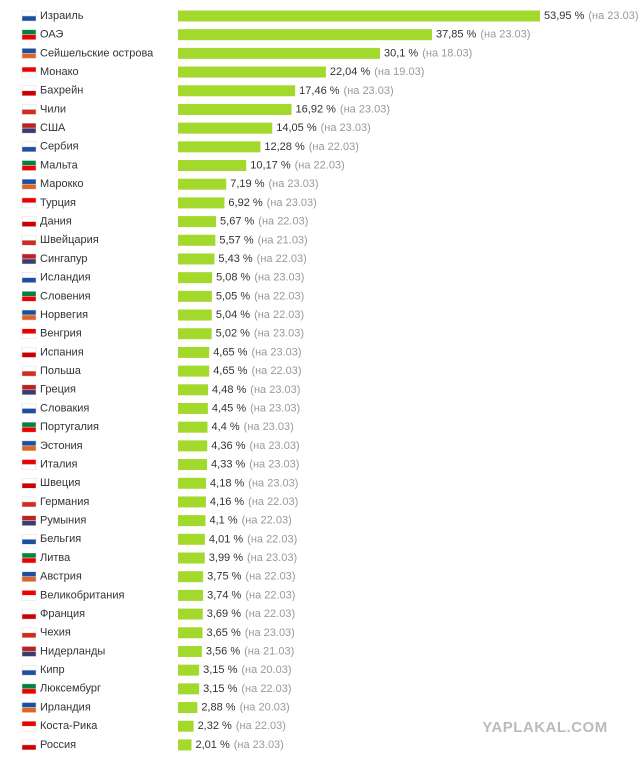  I want to click on value-label-group: 6,92 % (на 23.03), so click(272, 203).